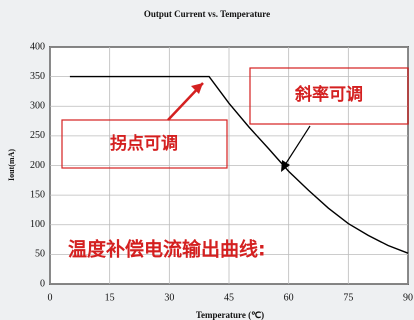 This screenshot has height=320, width=414. What do you see at coordinates (167, 249) in the screenshot?
I see `annotation: 温度补偿电流输出曲线:` at bounding box center [167, 249].